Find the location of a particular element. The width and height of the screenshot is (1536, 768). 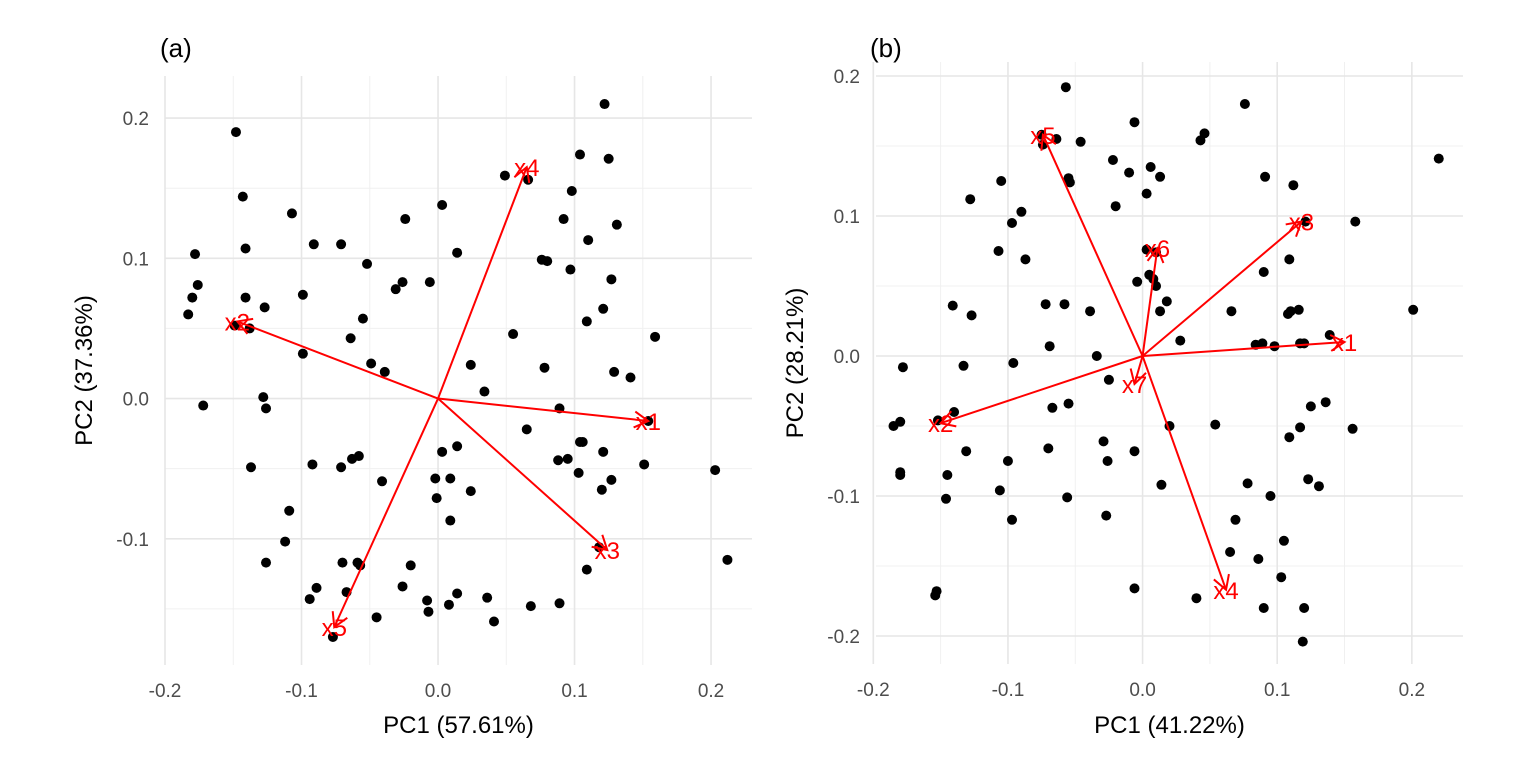

y-tick-label: 0.2 is located at coordinates (847, 77).